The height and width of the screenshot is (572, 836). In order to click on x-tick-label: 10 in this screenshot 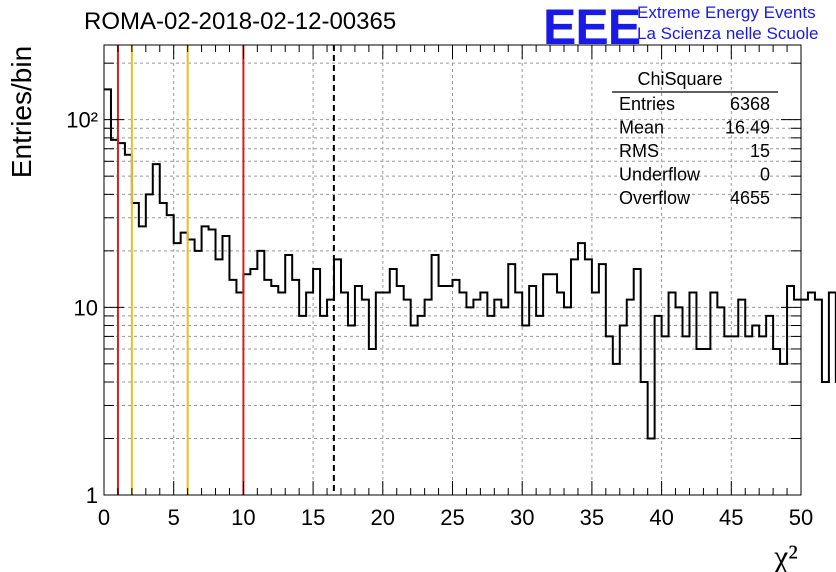, I will do `click(243, 517)`.